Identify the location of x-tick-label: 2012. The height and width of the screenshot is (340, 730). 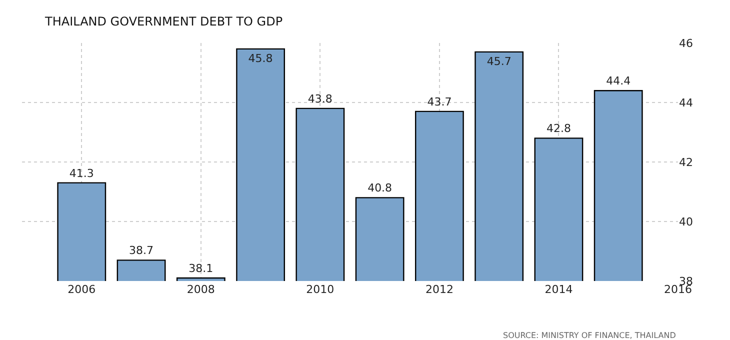
(439, 289).